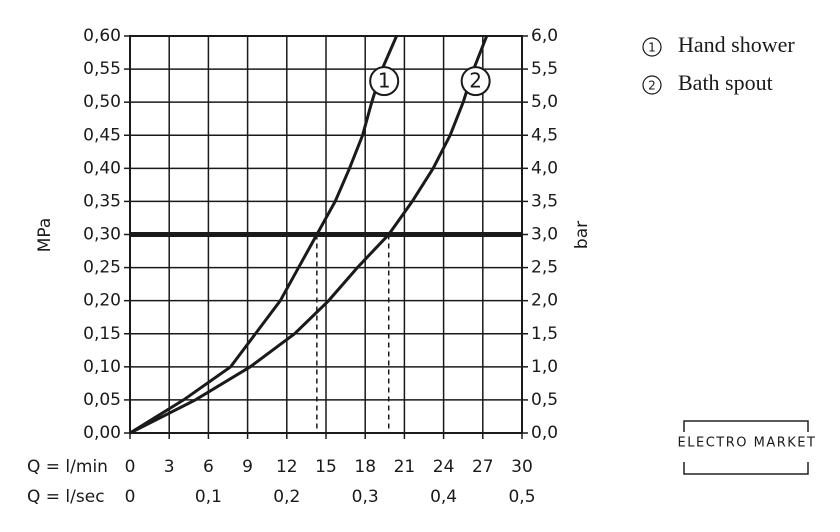 This screenshot has height=532, width=840. What do you see at coordinates (444, 467) in the screenshot?
I see `x-tick-label: 24` at bounding box center [444, 467].